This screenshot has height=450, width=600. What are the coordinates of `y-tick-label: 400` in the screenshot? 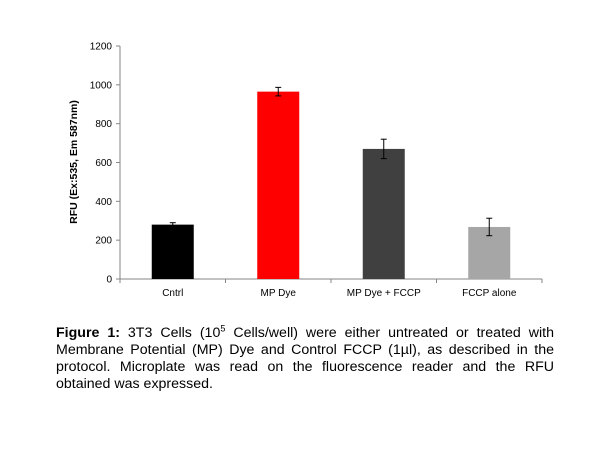 It's located at (103, 202).